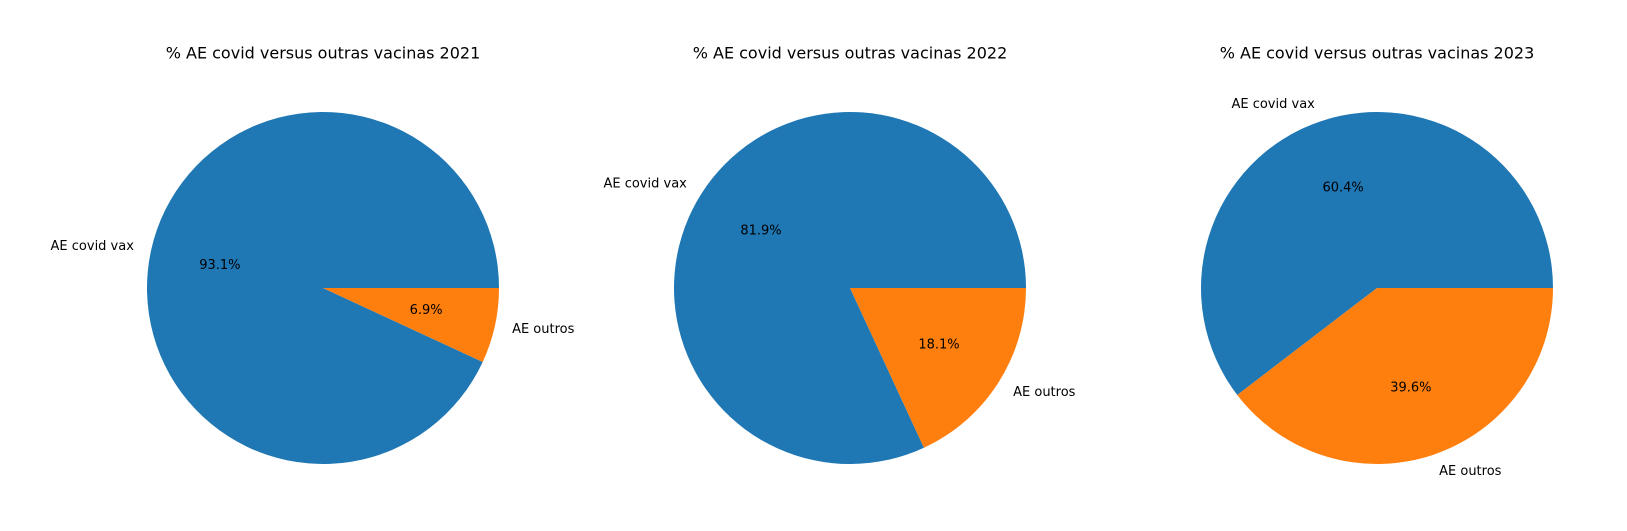 This screenshot has width=1627, height=531. What do you see at coordinates (219, 265) in the screenshot?
I see `slice-percent-label: 93.1%` at bounding box center [219, 265].